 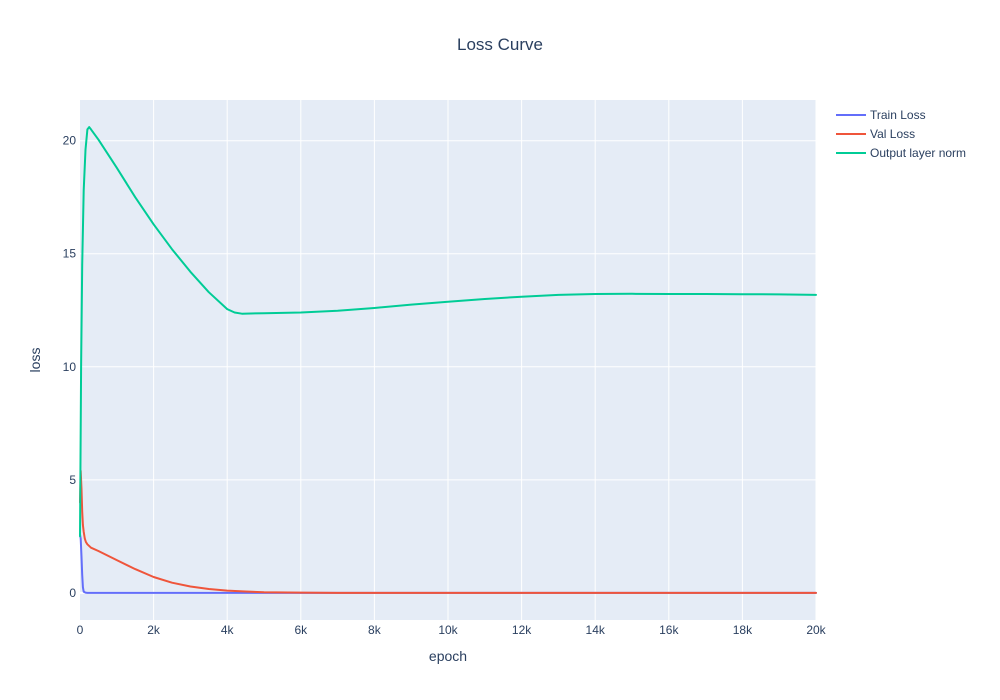 What do you see at coordinates (669, 630) in the screenshot?
I see `x-tick-label: 16k` at bounding box center [669, 630].